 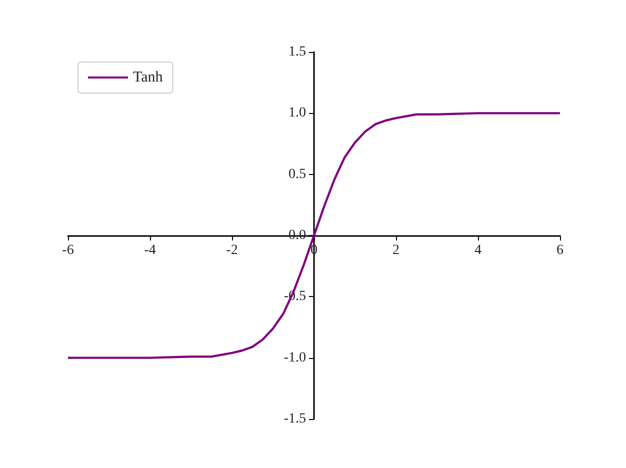 I want to click on y-tick-label: -1.5, so click(x=295, y=419).